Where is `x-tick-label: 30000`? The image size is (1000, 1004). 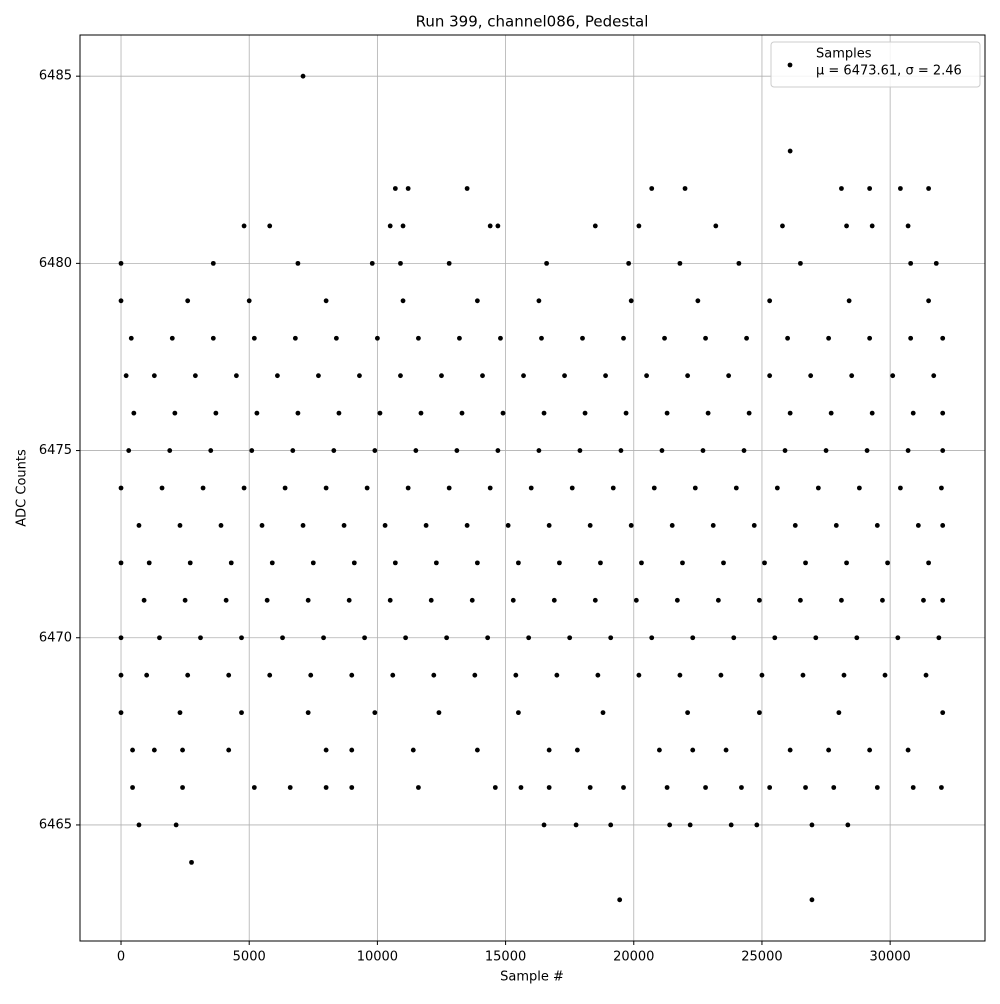 x-tick-label: 30000 is located at coordinates (889, 957).